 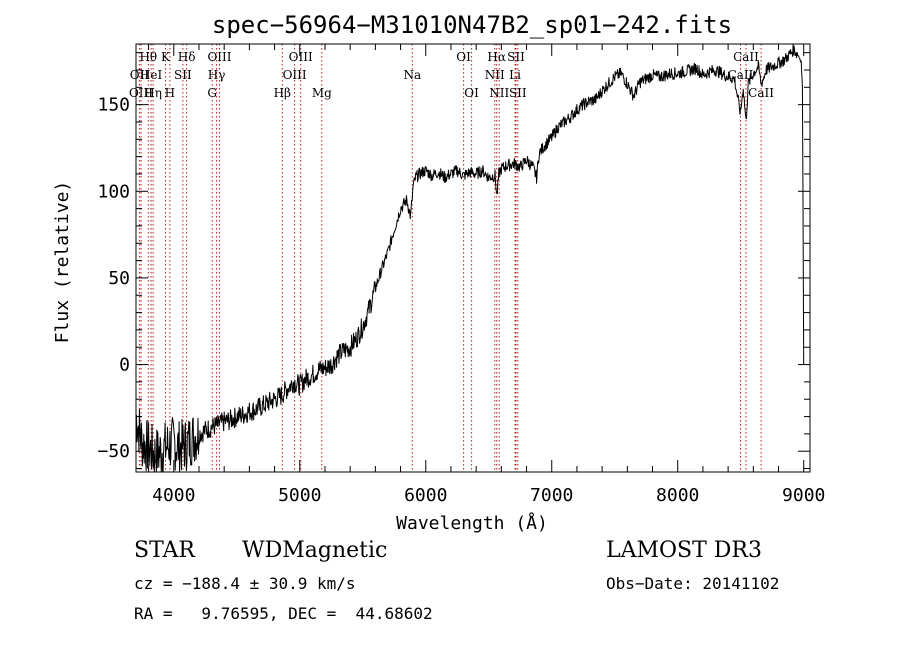 What do you see at coordinates (803, 495) in the screenshot?
I see `x-tick-label-5: 9000` at bounding box center [803, 495].